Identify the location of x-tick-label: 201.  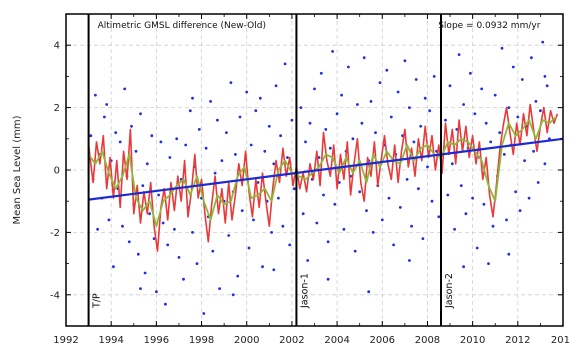
(560, 340).